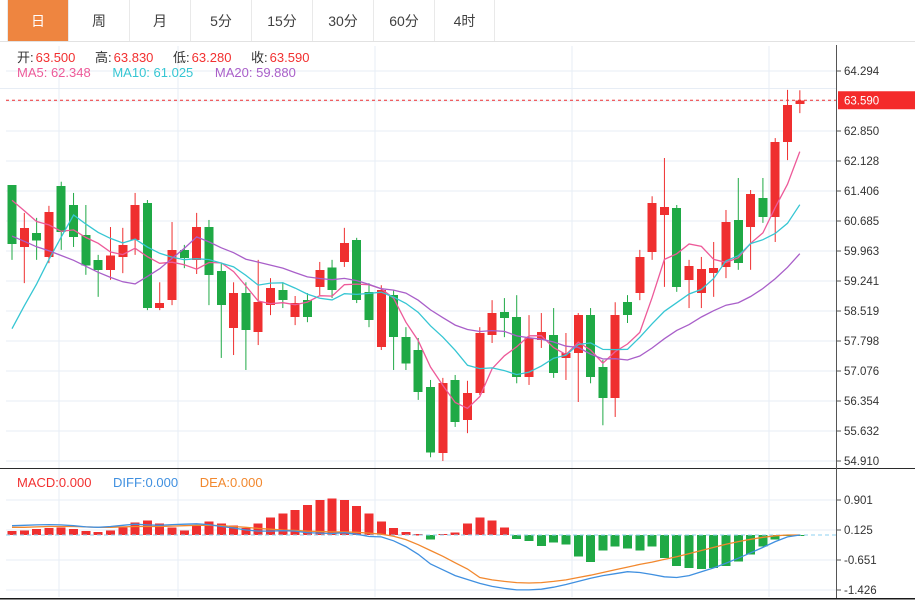  What do you see at coordinates (342, 20) in the screenshot?
I see `tab-30min: 30分` at bounding box center [342, 20].